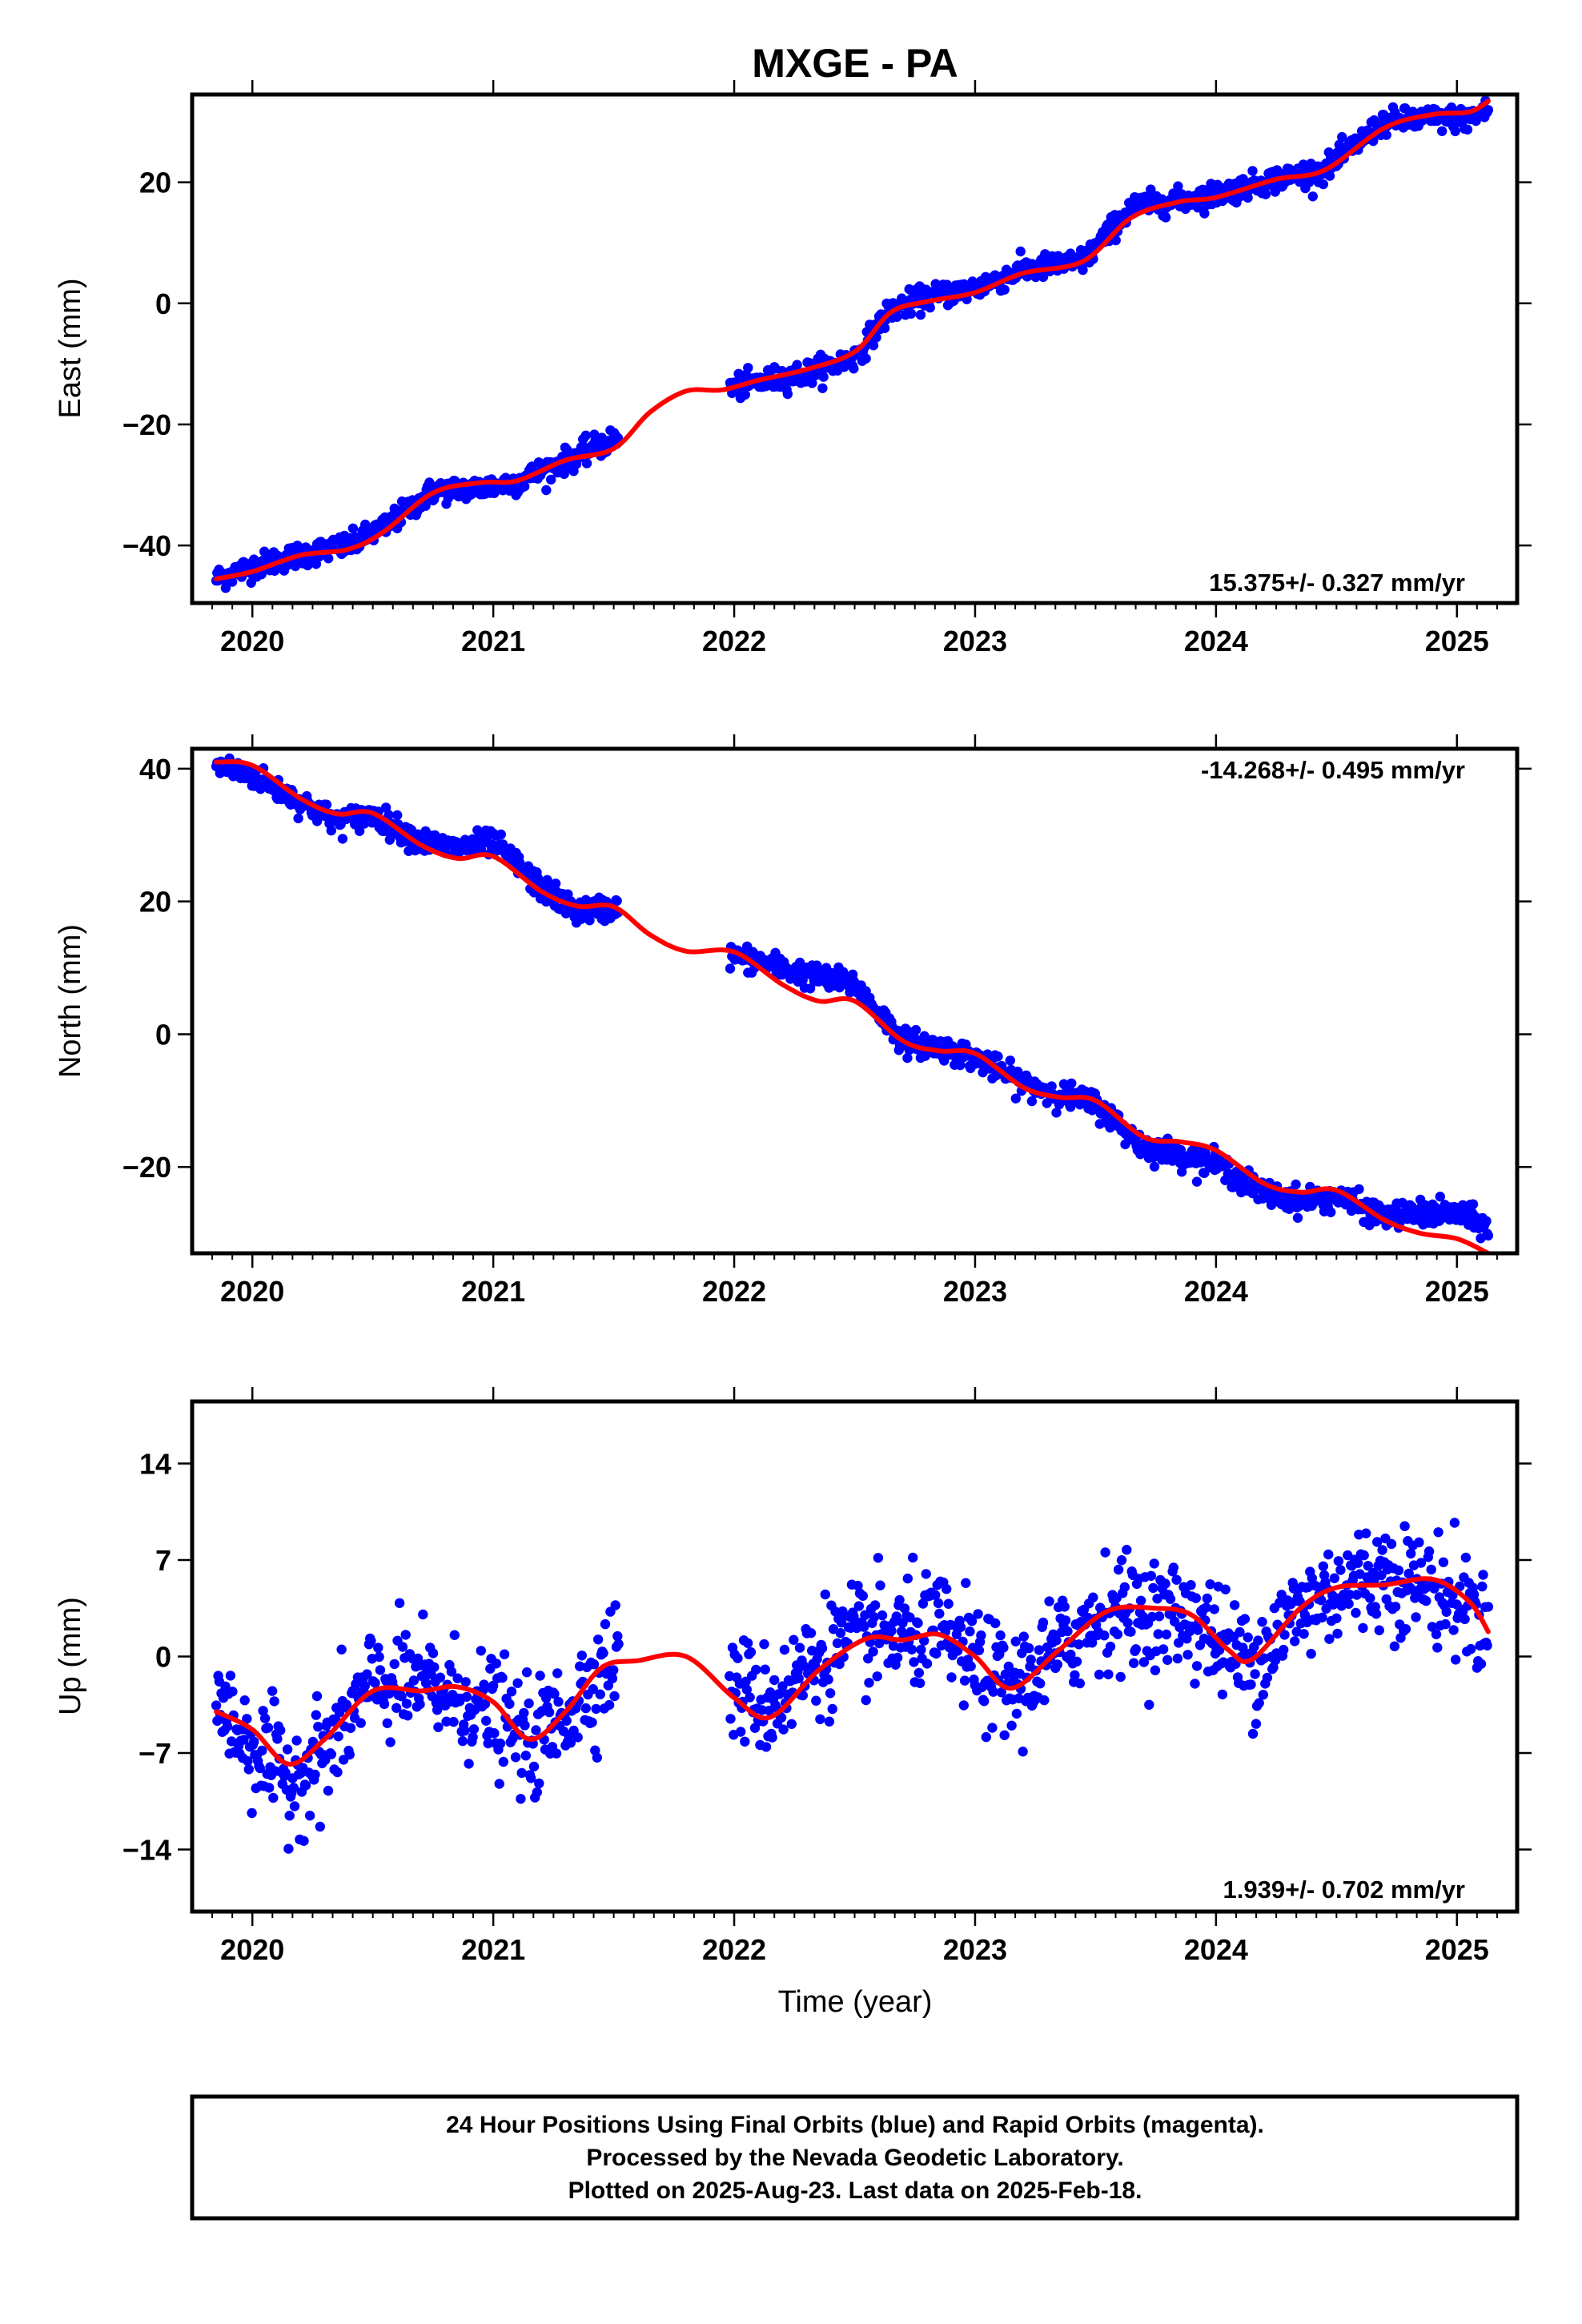 This screenshot has width=1582, height=2324. What do you see at coordinates (146, 424) in the screenshot?
I see `east-y-tick-label: −20` at bounding box center [146, 424].